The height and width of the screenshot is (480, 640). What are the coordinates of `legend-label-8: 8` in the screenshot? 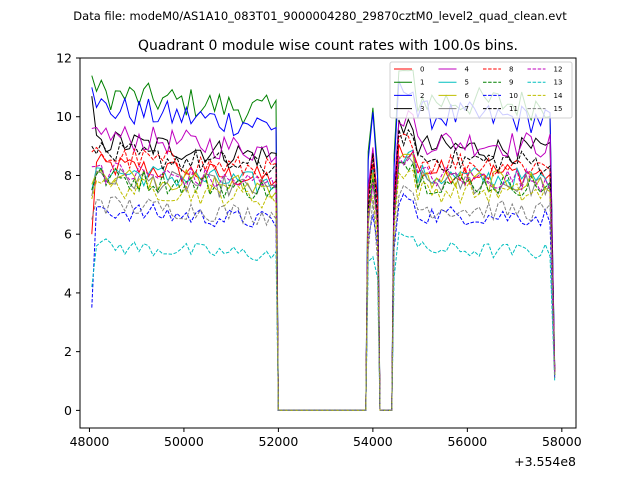 It's located at (511, 70).